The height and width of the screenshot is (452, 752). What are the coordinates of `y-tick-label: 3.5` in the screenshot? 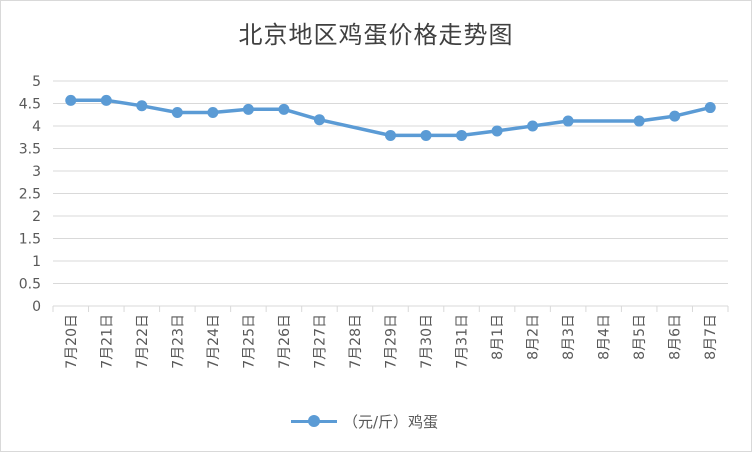 It's located at (30, 150).